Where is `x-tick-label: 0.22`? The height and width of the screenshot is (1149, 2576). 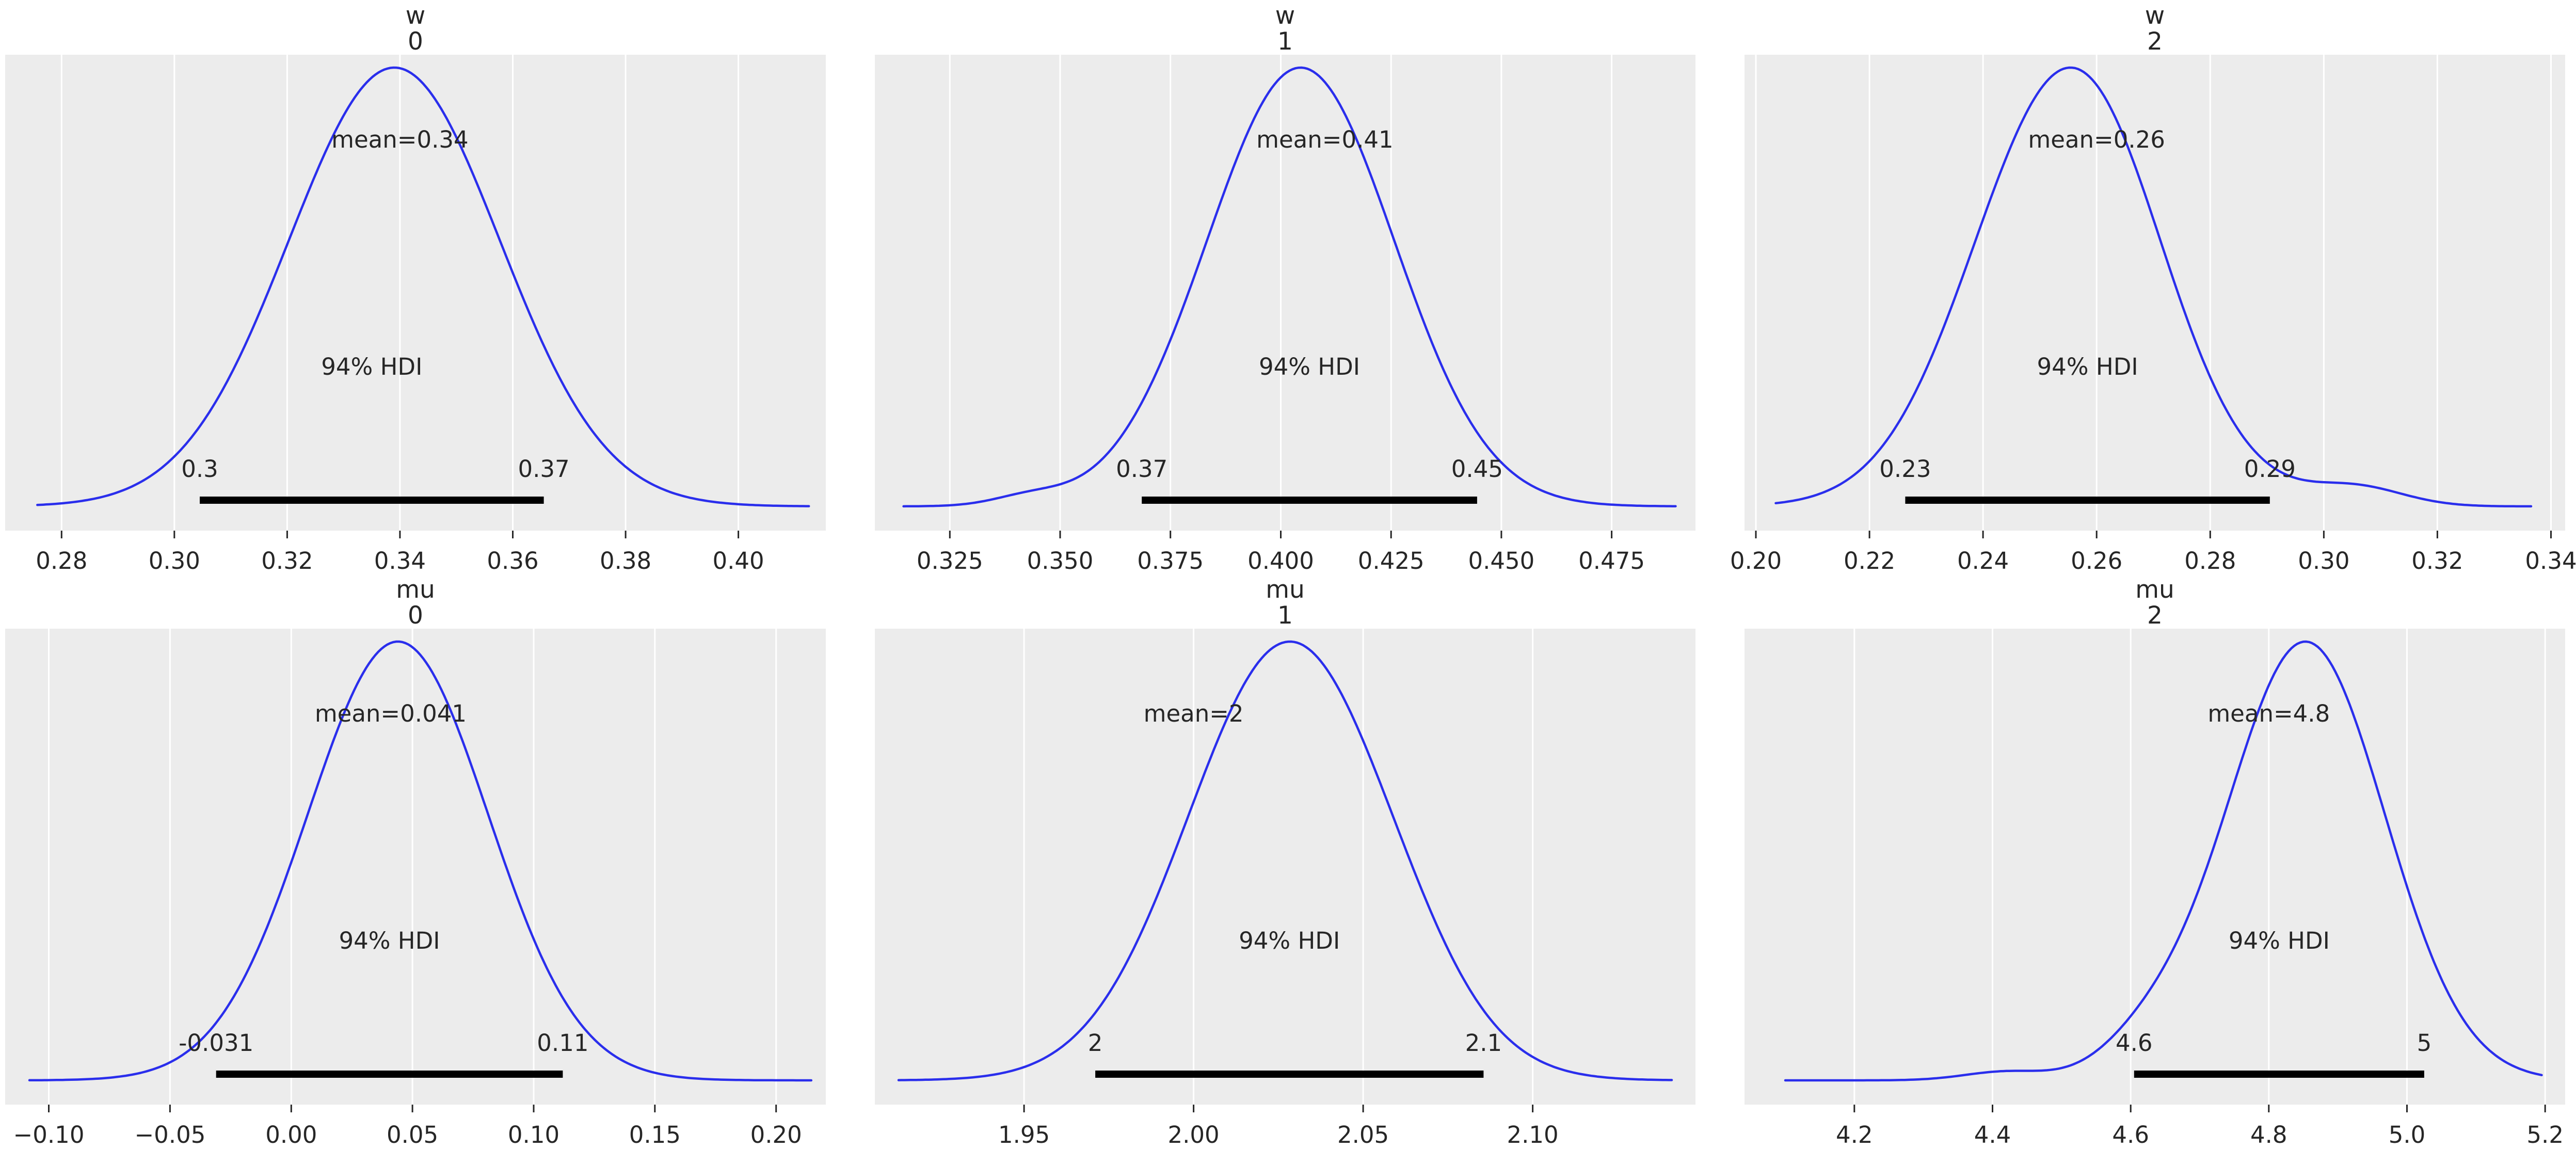
x-tick-label: 0.22 is located at coordinates (1869, 560).